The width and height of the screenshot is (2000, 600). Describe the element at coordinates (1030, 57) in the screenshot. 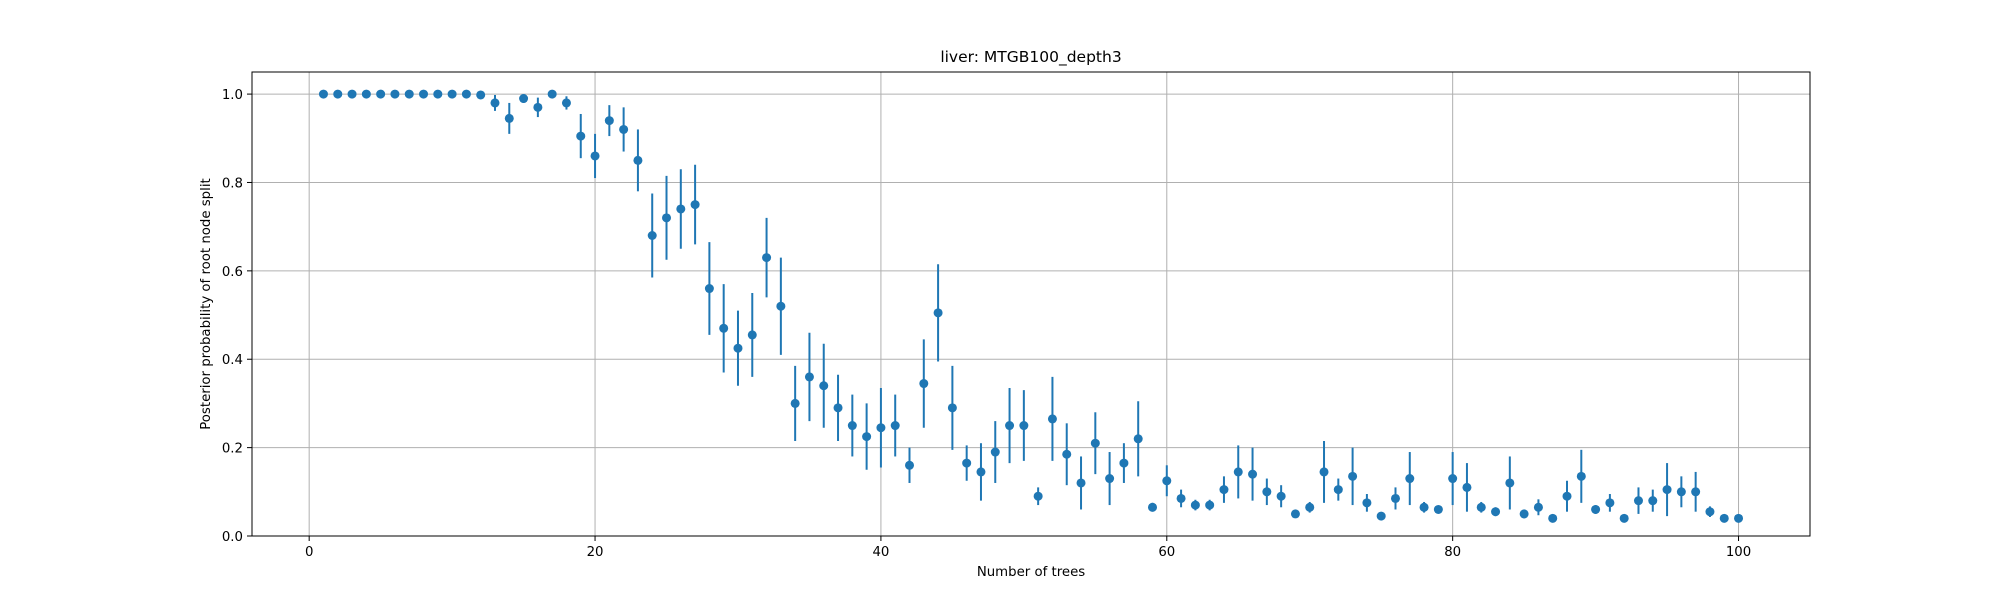

I see `chart-title: liver: MTGB100_depth3` at that location.